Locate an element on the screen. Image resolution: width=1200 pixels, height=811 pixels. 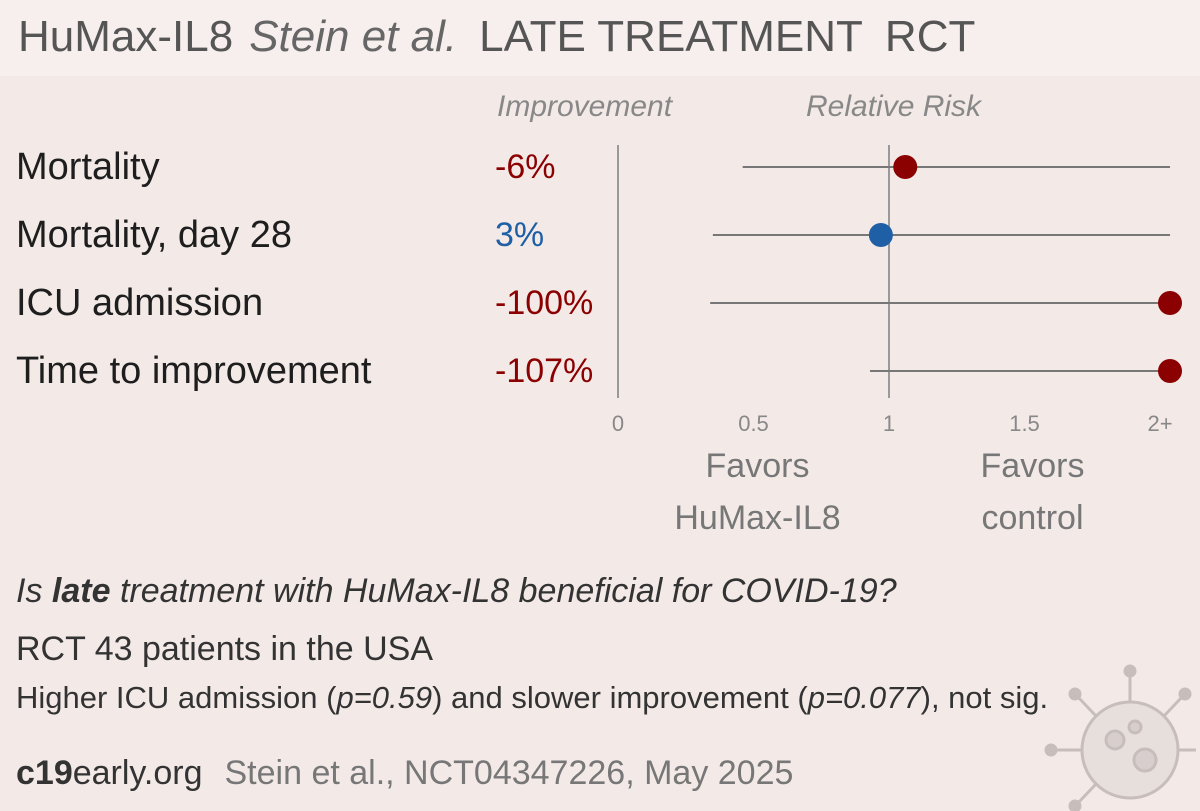
outcome-label-time-to-improvement: Time to improvement is located at coordinates (194, 371).